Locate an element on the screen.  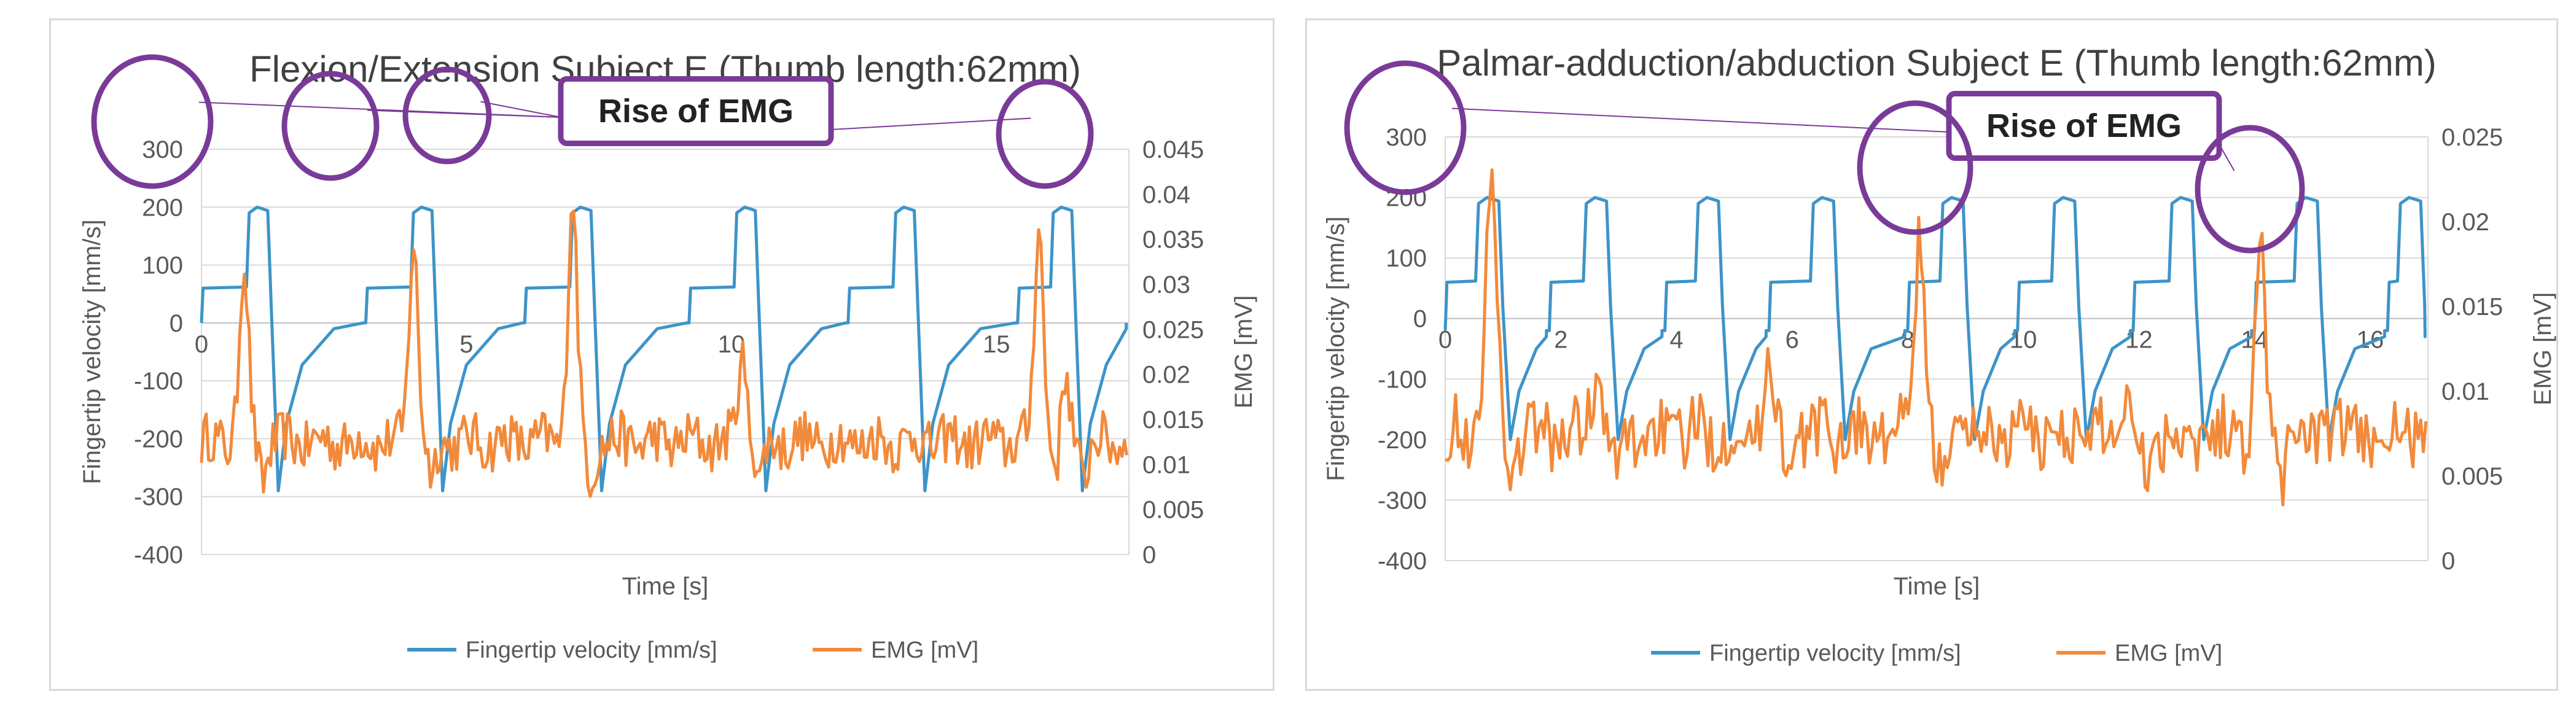
y2-tick-label: 0.035 is located at coordinates (1173, 241).